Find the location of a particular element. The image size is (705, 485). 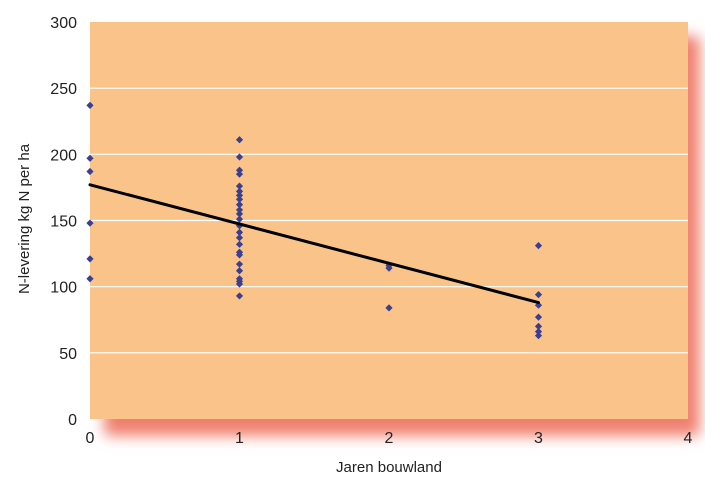

y-tick-label: 300 is located at coordinates (63, 23).